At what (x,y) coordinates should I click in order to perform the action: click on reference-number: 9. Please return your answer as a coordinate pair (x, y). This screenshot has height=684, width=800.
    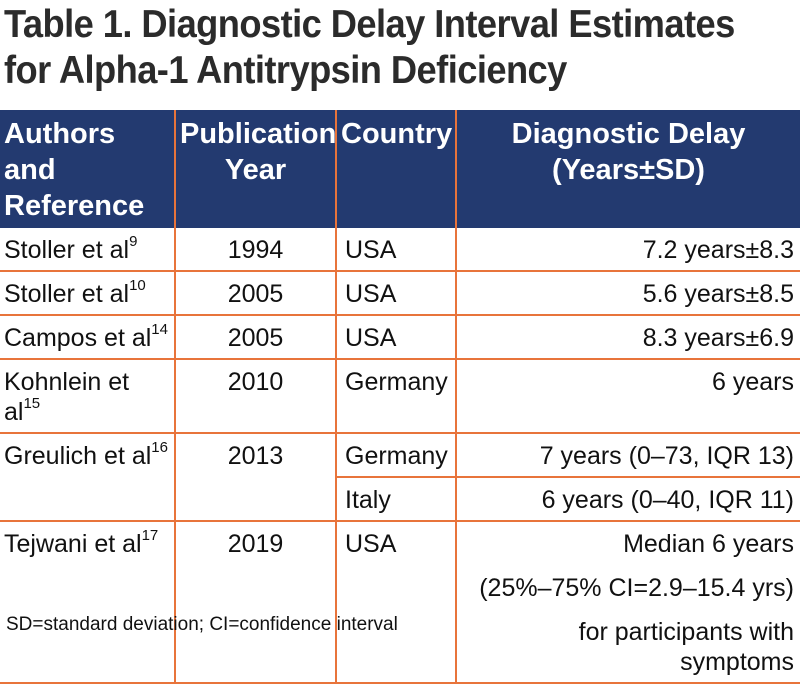
    Looking at the image, I should click on (133, 241).